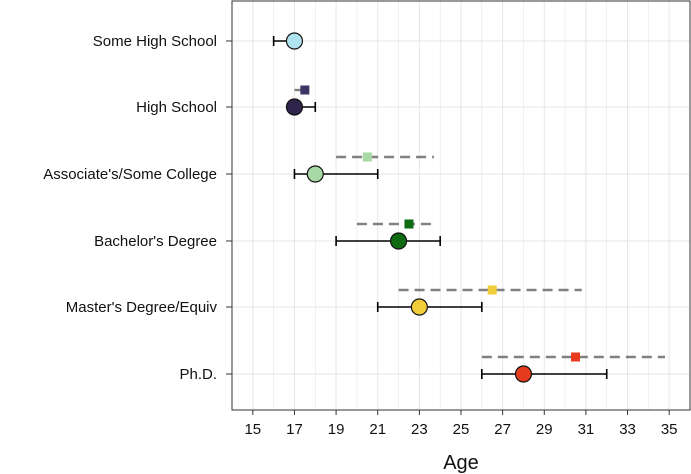  I want to click on category-label: Master's Degree/Equiv, so click(142, 307).